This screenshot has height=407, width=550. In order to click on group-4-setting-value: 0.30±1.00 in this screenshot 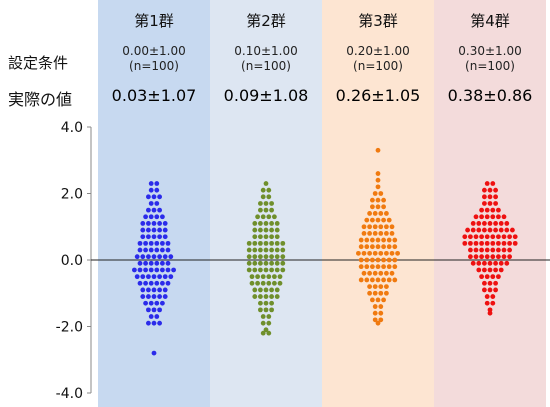, I will do `click(490, 51)`.